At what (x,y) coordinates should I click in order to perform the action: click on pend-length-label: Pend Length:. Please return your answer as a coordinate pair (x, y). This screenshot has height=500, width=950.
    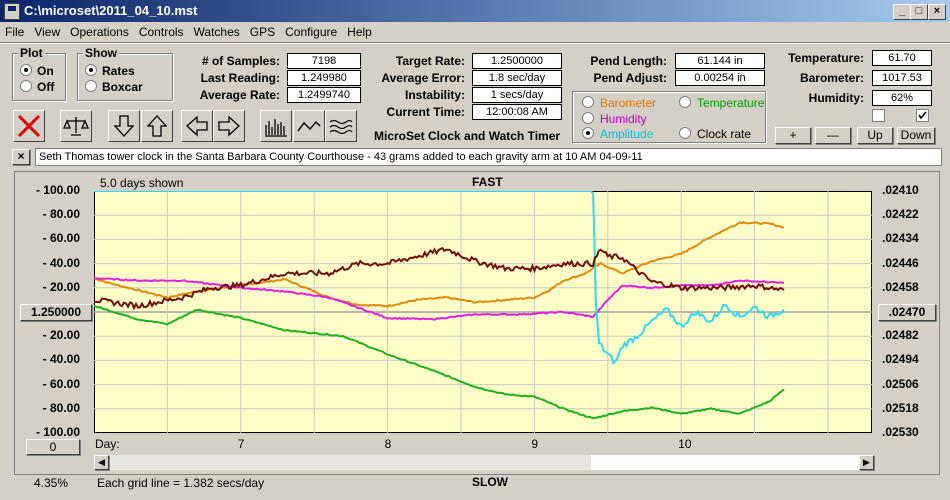
    Looking at the image, I should click on (628, 61).